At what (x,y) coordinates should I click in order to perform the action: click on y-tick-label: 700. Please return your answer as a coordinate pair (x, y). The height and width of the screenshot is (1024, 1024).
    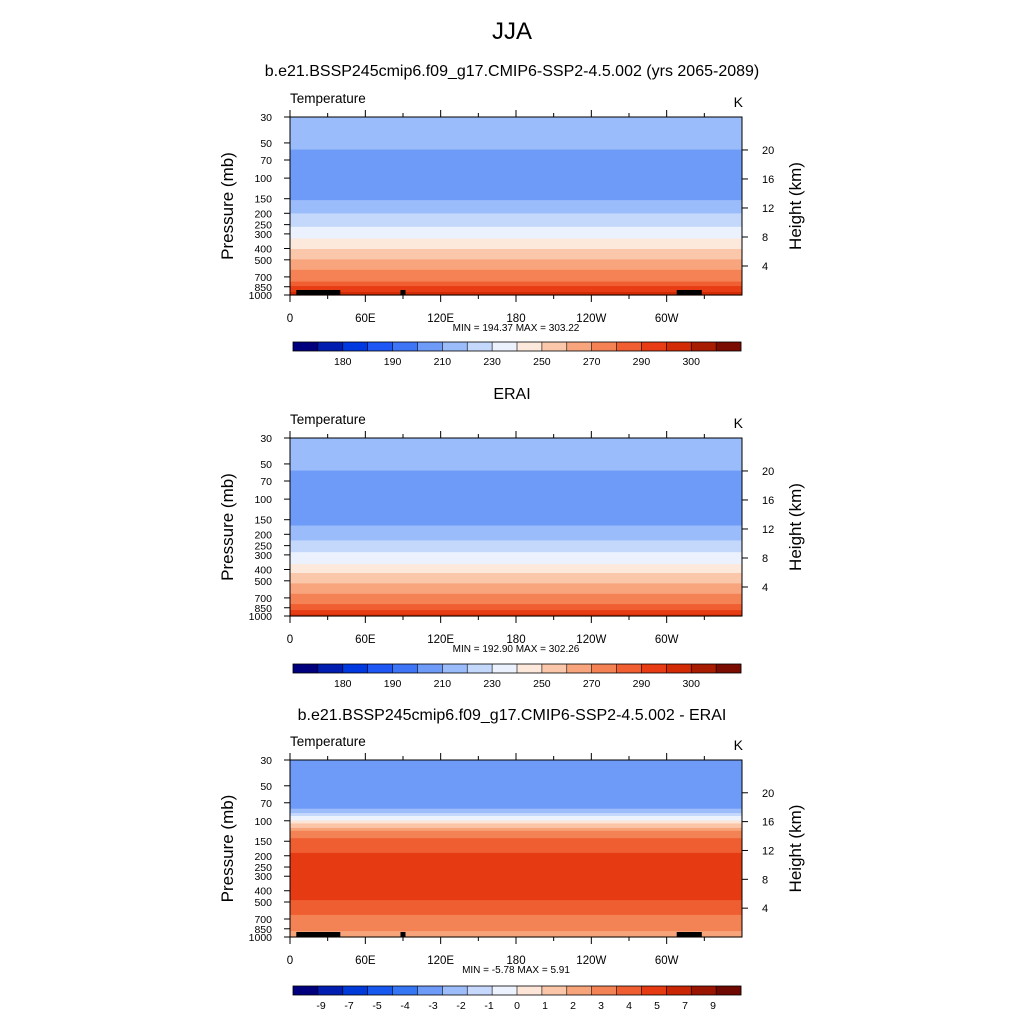
    Looking at the image, I should click on (263, 599).